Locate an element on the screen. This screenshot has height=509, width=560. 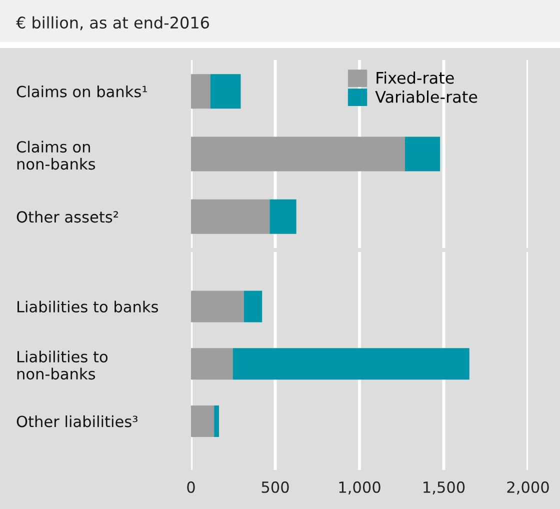
y-tick-label: Other liabilities³ is located at coordinates (77, 421).